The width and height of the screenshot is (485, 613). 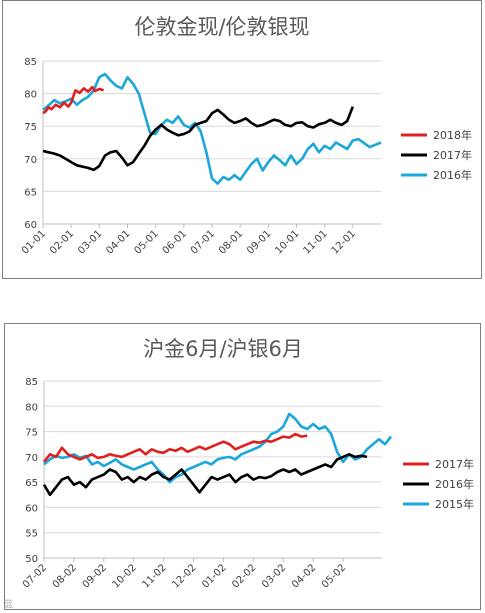 What do you see at coordinates (244, 576) in the screenshot?
I see `x-tick-label: 02-02` at bounding box center [244, 576].